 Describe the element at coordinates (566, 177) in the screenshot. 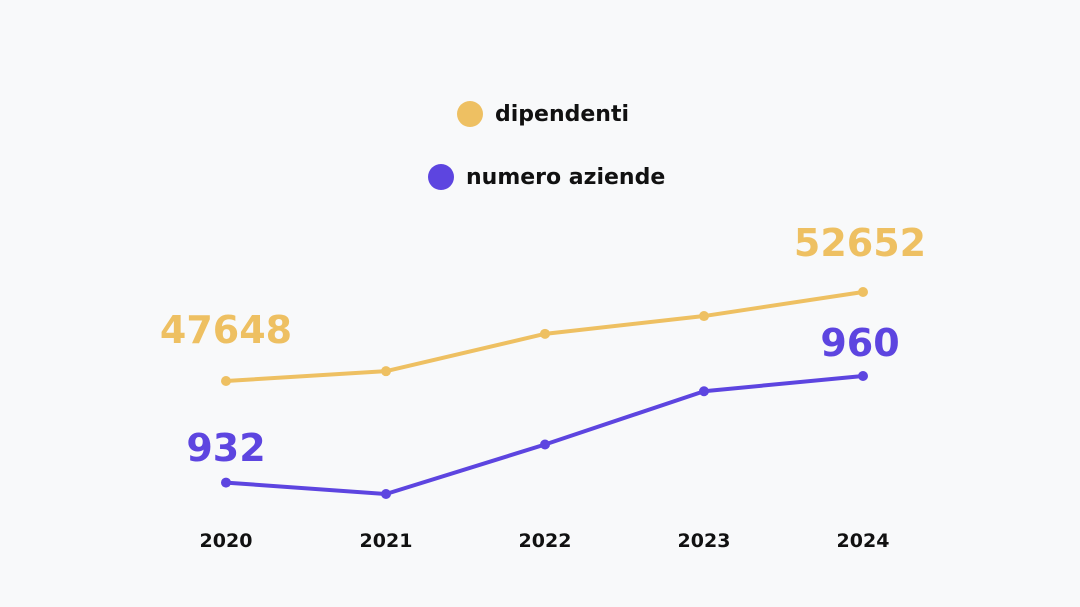

I see `legend-label-numero-aziende: numero aziende` at that location.